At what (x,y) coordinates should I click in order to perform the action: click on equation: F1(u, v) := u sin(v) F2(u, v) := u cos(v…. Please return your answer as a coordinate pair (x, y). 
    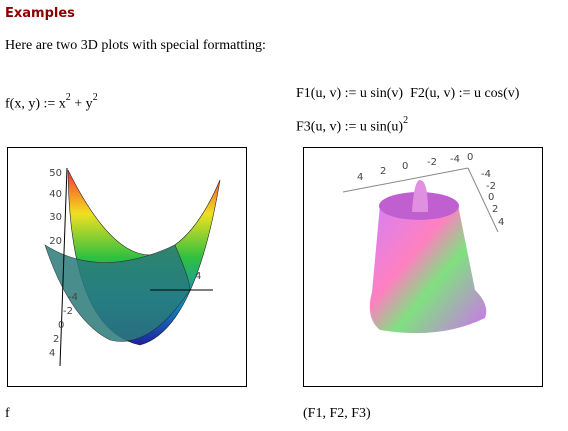
    Looking at the image, I should click on (407, 94).